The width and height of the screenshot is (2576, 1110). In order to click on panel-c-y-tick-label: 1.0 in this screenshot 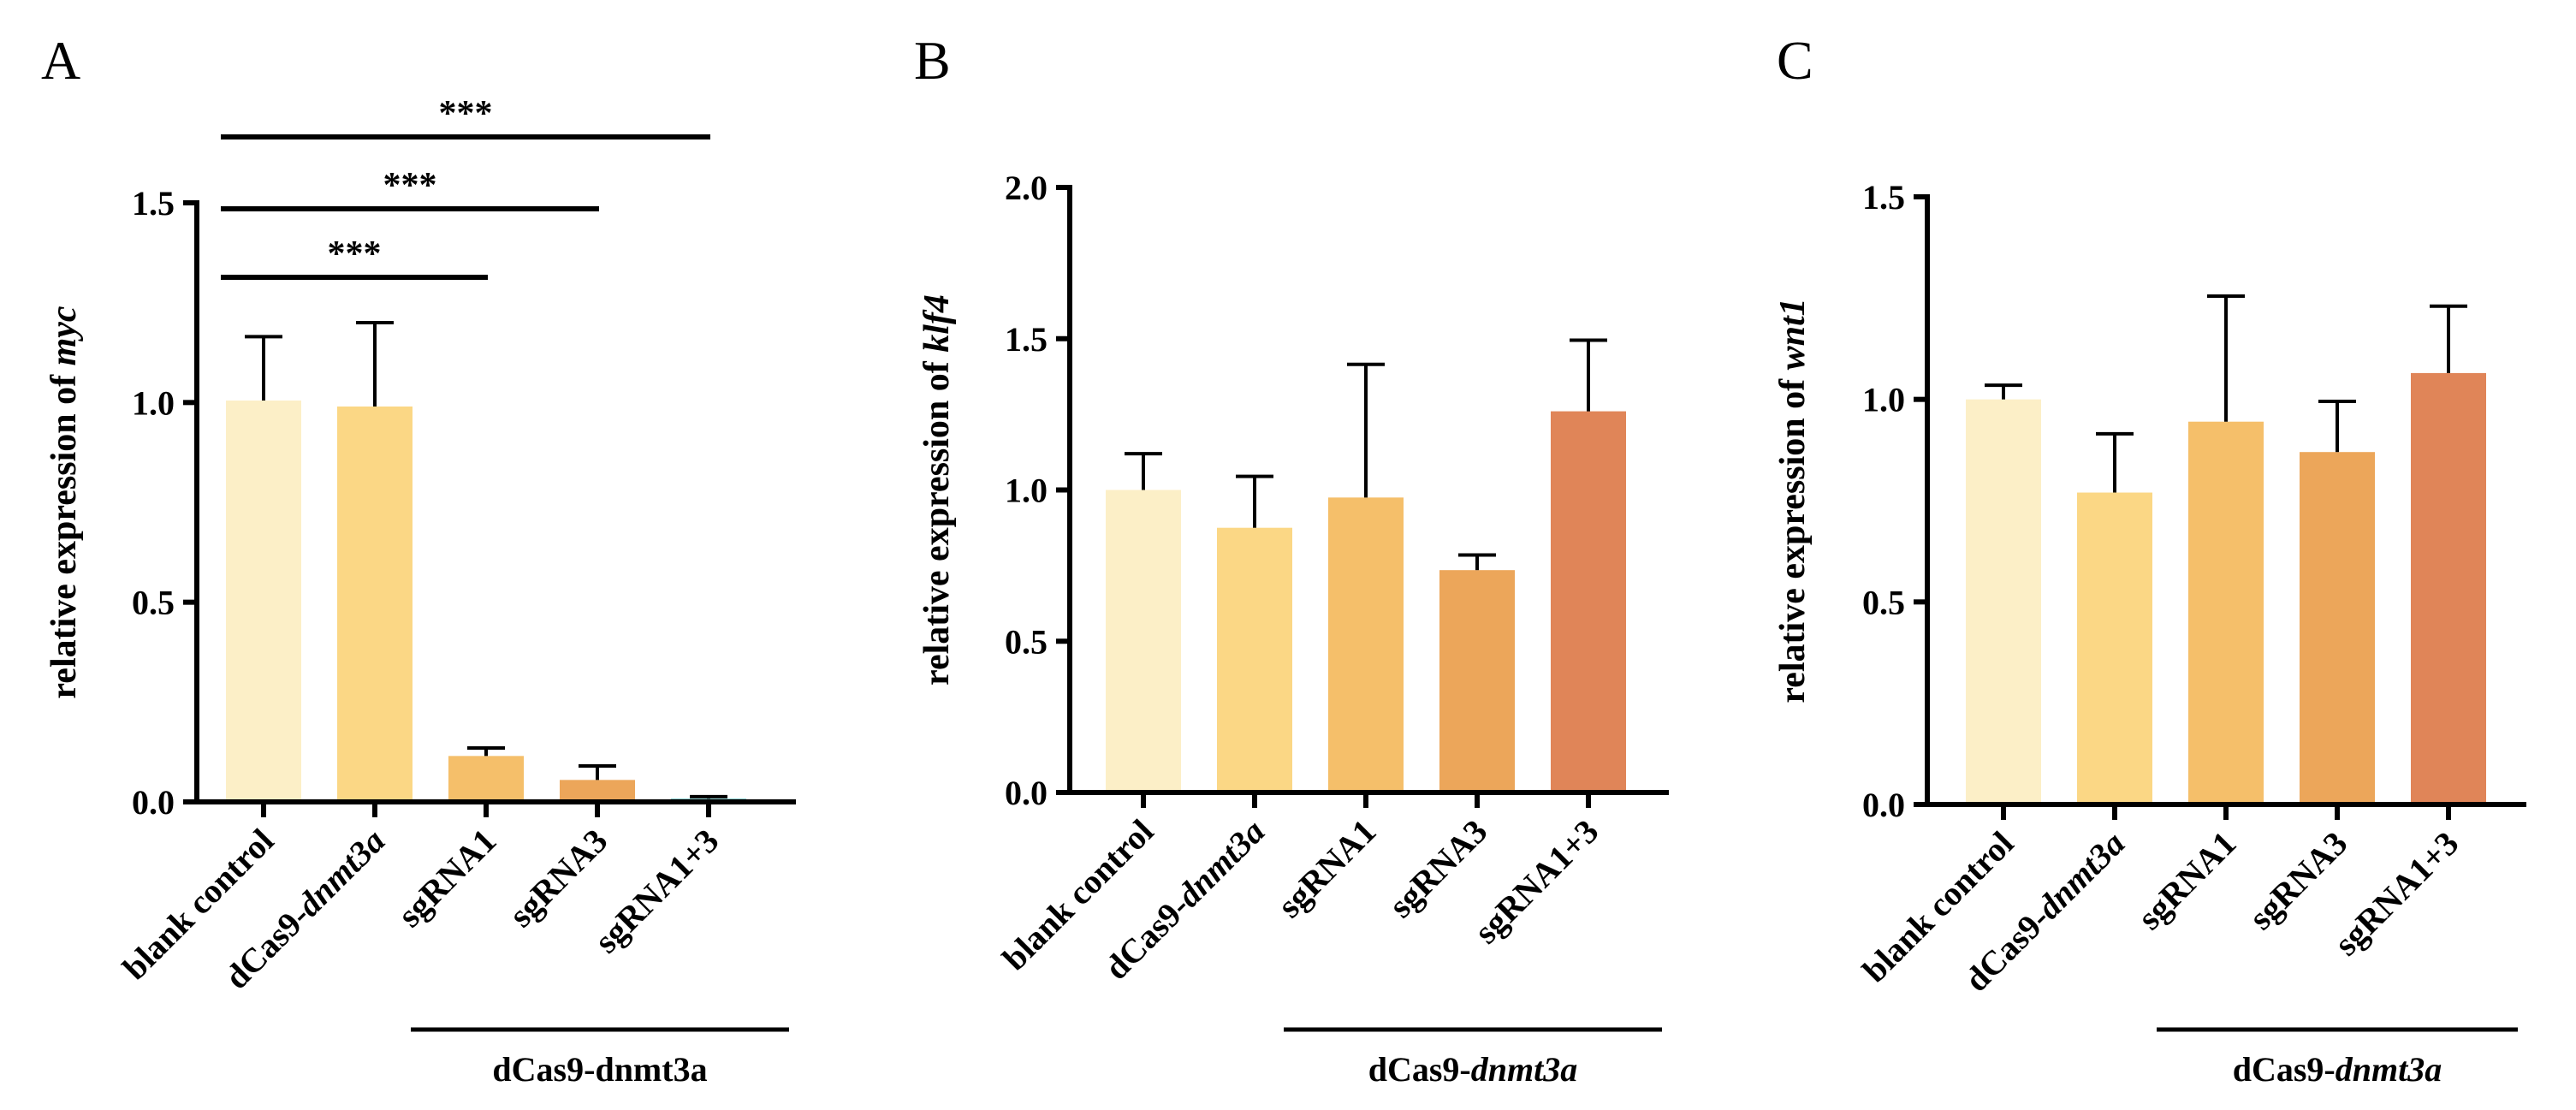, I will do `click(1883, 400)`.